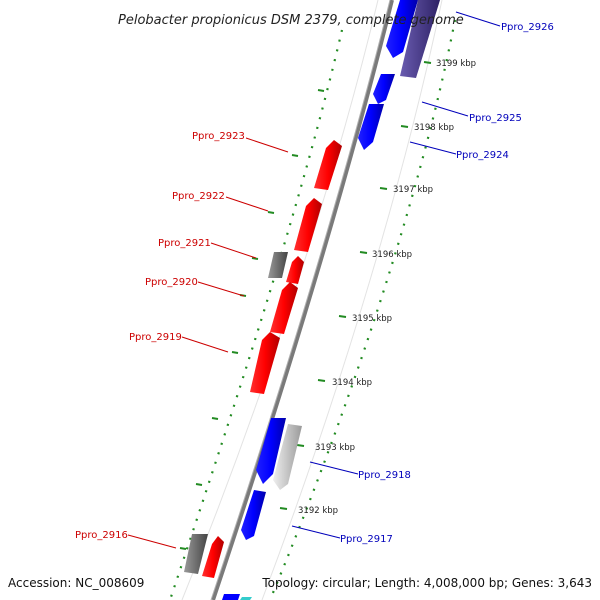 The image size is (600, 600). Describe the element at coordinates (366, 539) in the screenshot. I see `gene-label-ppro-2917: Ppro_2917` at that location.